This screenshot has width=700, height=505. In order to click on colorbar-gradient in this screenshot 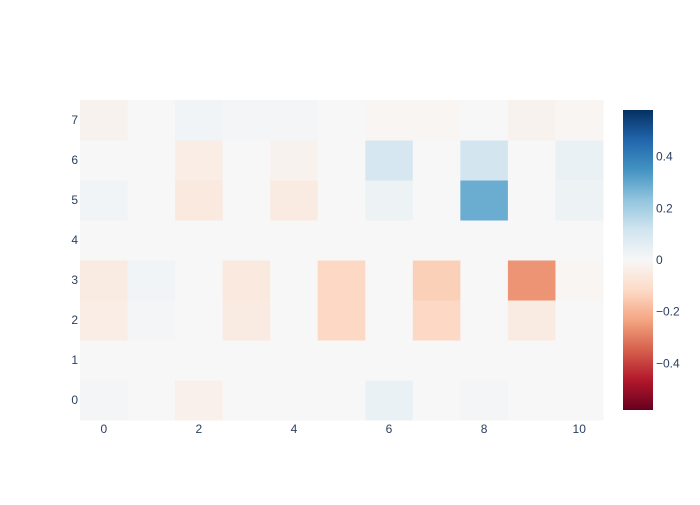, I will do `click(638, 260)`.